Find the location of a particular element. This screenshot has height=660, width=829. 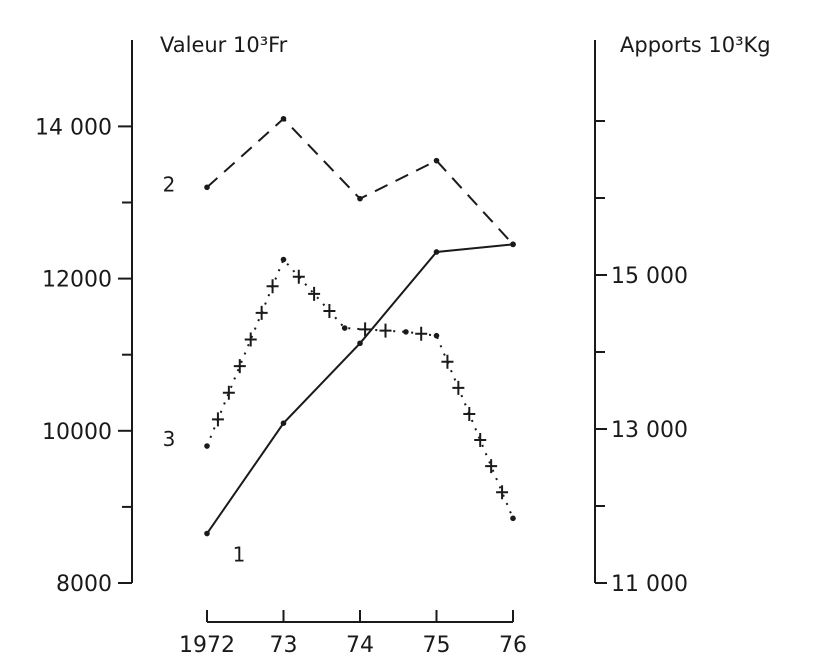

series-2-line is located at coordinates (360, 181).